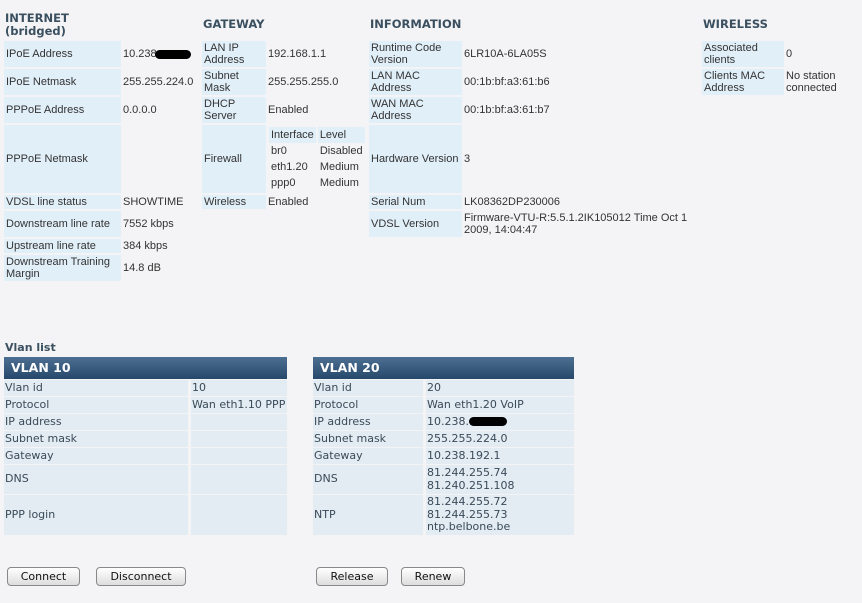 Image resolution: width=862 pixels, height=603 pixels. I want to click on renew-button: Renew, so click(433, 576).